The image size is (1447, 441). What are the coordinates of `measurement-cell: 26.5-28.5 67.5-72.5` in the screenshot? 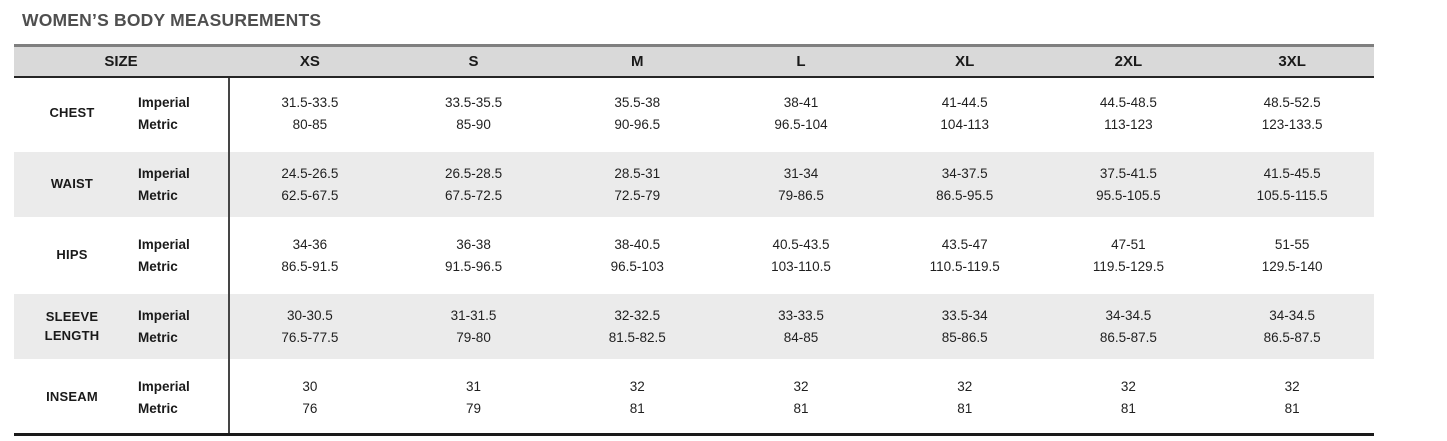 It's located at (474, 185).